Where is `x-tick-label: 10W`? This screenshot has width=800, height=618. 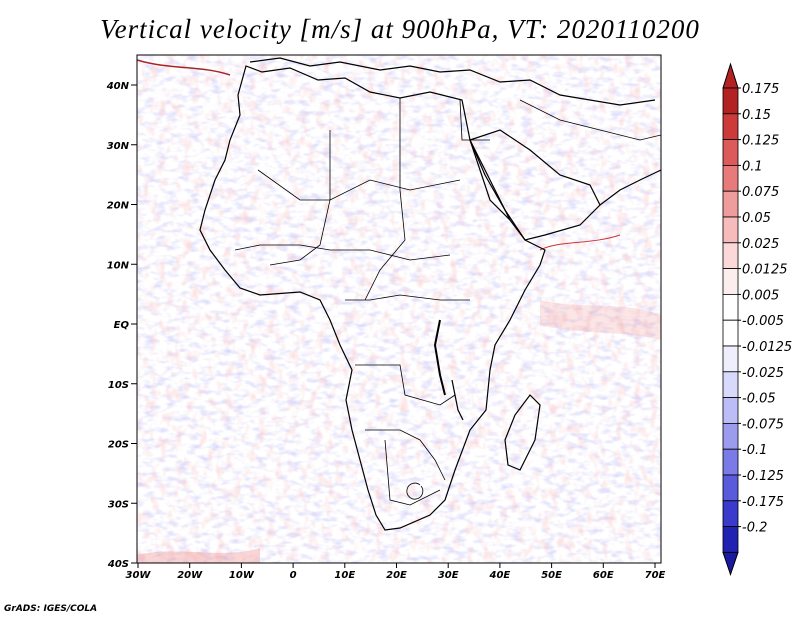
x-tick-label: 10W is located at coordinates (242, 575).